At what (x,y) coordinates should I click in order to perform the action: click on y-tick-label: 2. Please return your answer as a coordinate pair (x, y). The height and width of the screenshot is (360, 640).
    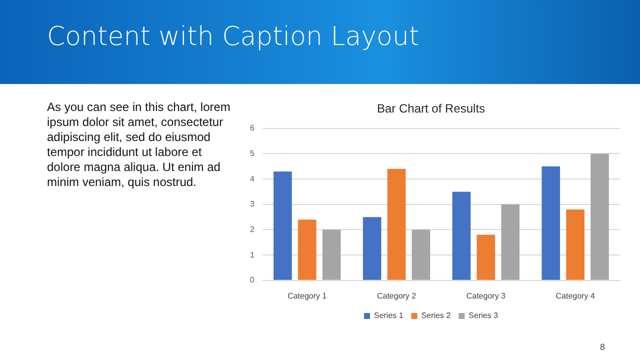
    Looking at the image, I should click on (252, 229).